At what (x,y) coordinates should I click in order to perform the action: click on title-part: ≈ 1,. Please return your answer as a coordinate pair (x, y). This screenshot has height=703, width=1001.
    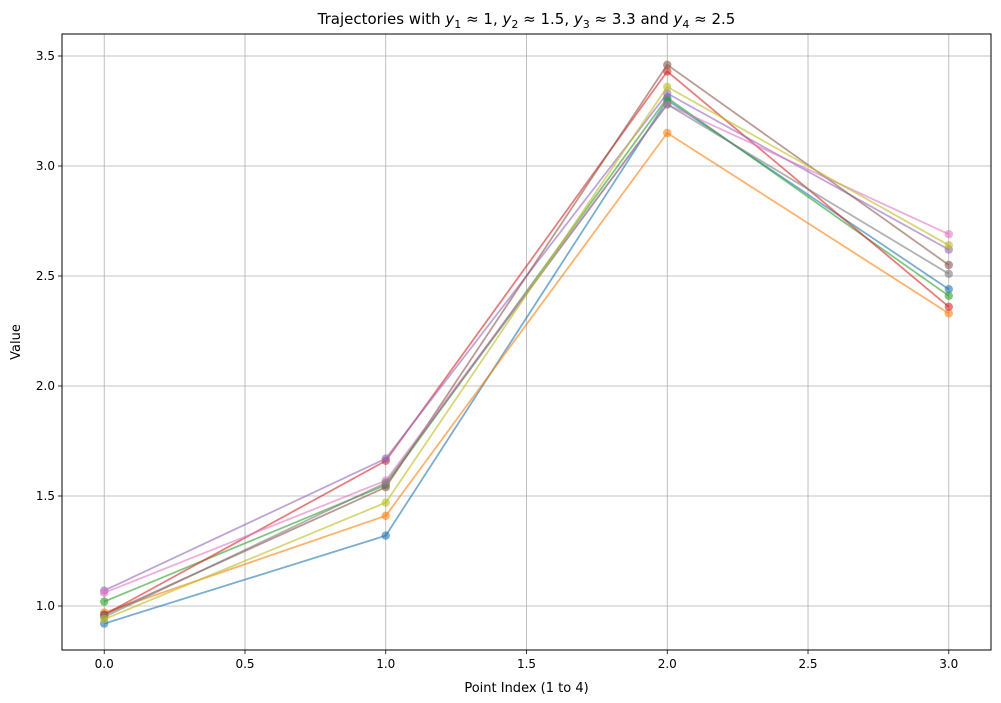
    Looking at the image, I should click on (481, 19).